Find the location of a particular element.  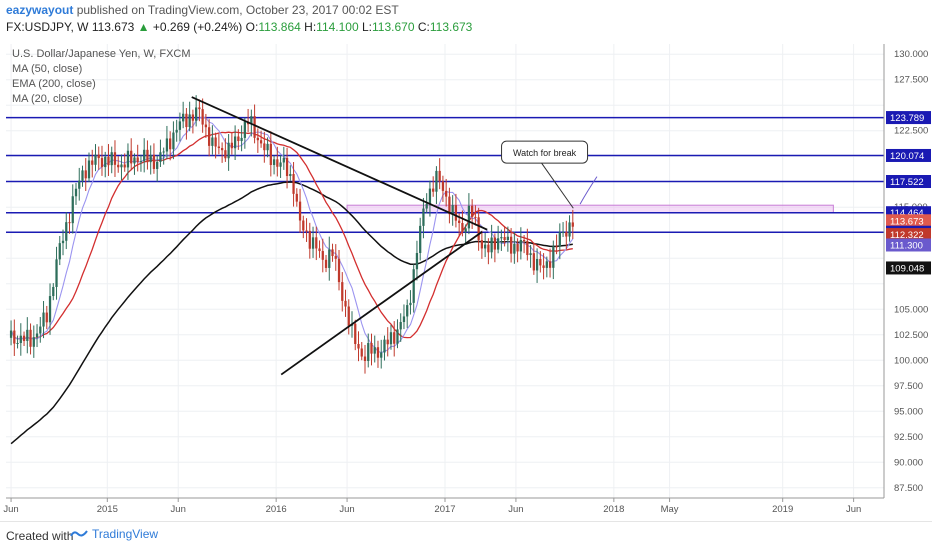

price-tag-label: 109.048 is located at coordinates (907, 268).